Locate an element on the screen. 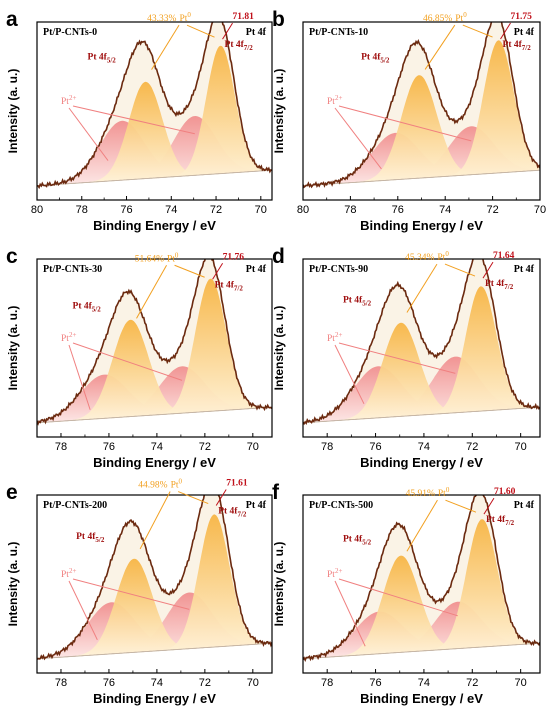 The width and height of the screenshot is (550, 722). peak-position-label: 71.61 is located at coordinates (237, 484).